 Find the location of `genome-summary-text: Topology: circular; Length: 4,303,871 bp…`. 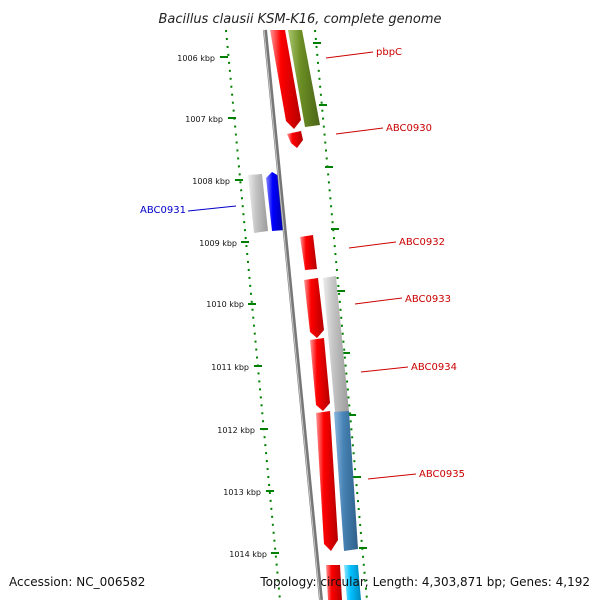

genome-summary-text: Topology: circular; Length: 4,303,871 bp… is located at coordinates (425, 582).